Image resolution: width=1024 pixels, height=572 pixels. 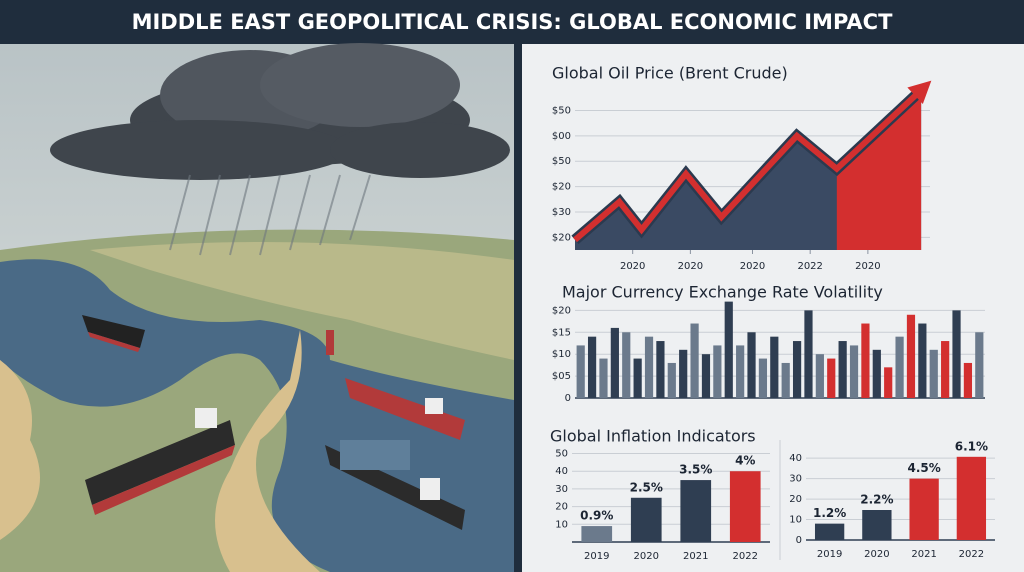 I want to click on arrow-head, so click(x=919, y=92).